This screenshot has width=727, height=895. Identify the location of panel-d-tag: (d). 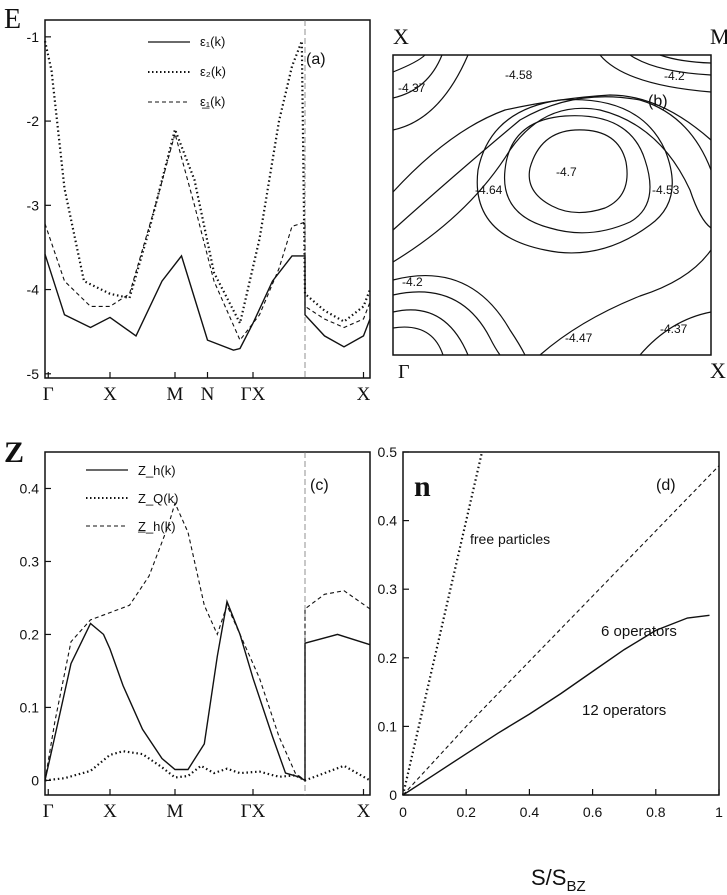
(666, 485).